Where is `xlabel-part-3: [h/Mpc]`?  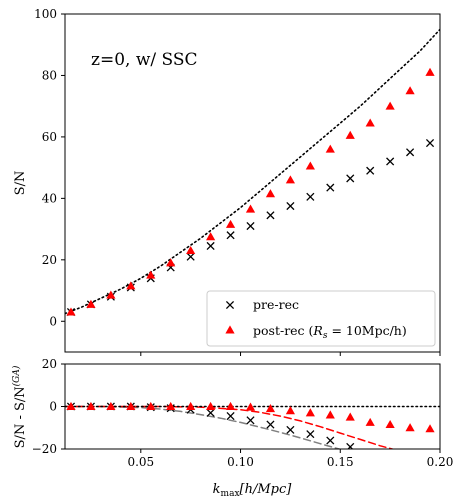 xlabel-part-3: [h/Mpc] is located at coordinates (266, 489).